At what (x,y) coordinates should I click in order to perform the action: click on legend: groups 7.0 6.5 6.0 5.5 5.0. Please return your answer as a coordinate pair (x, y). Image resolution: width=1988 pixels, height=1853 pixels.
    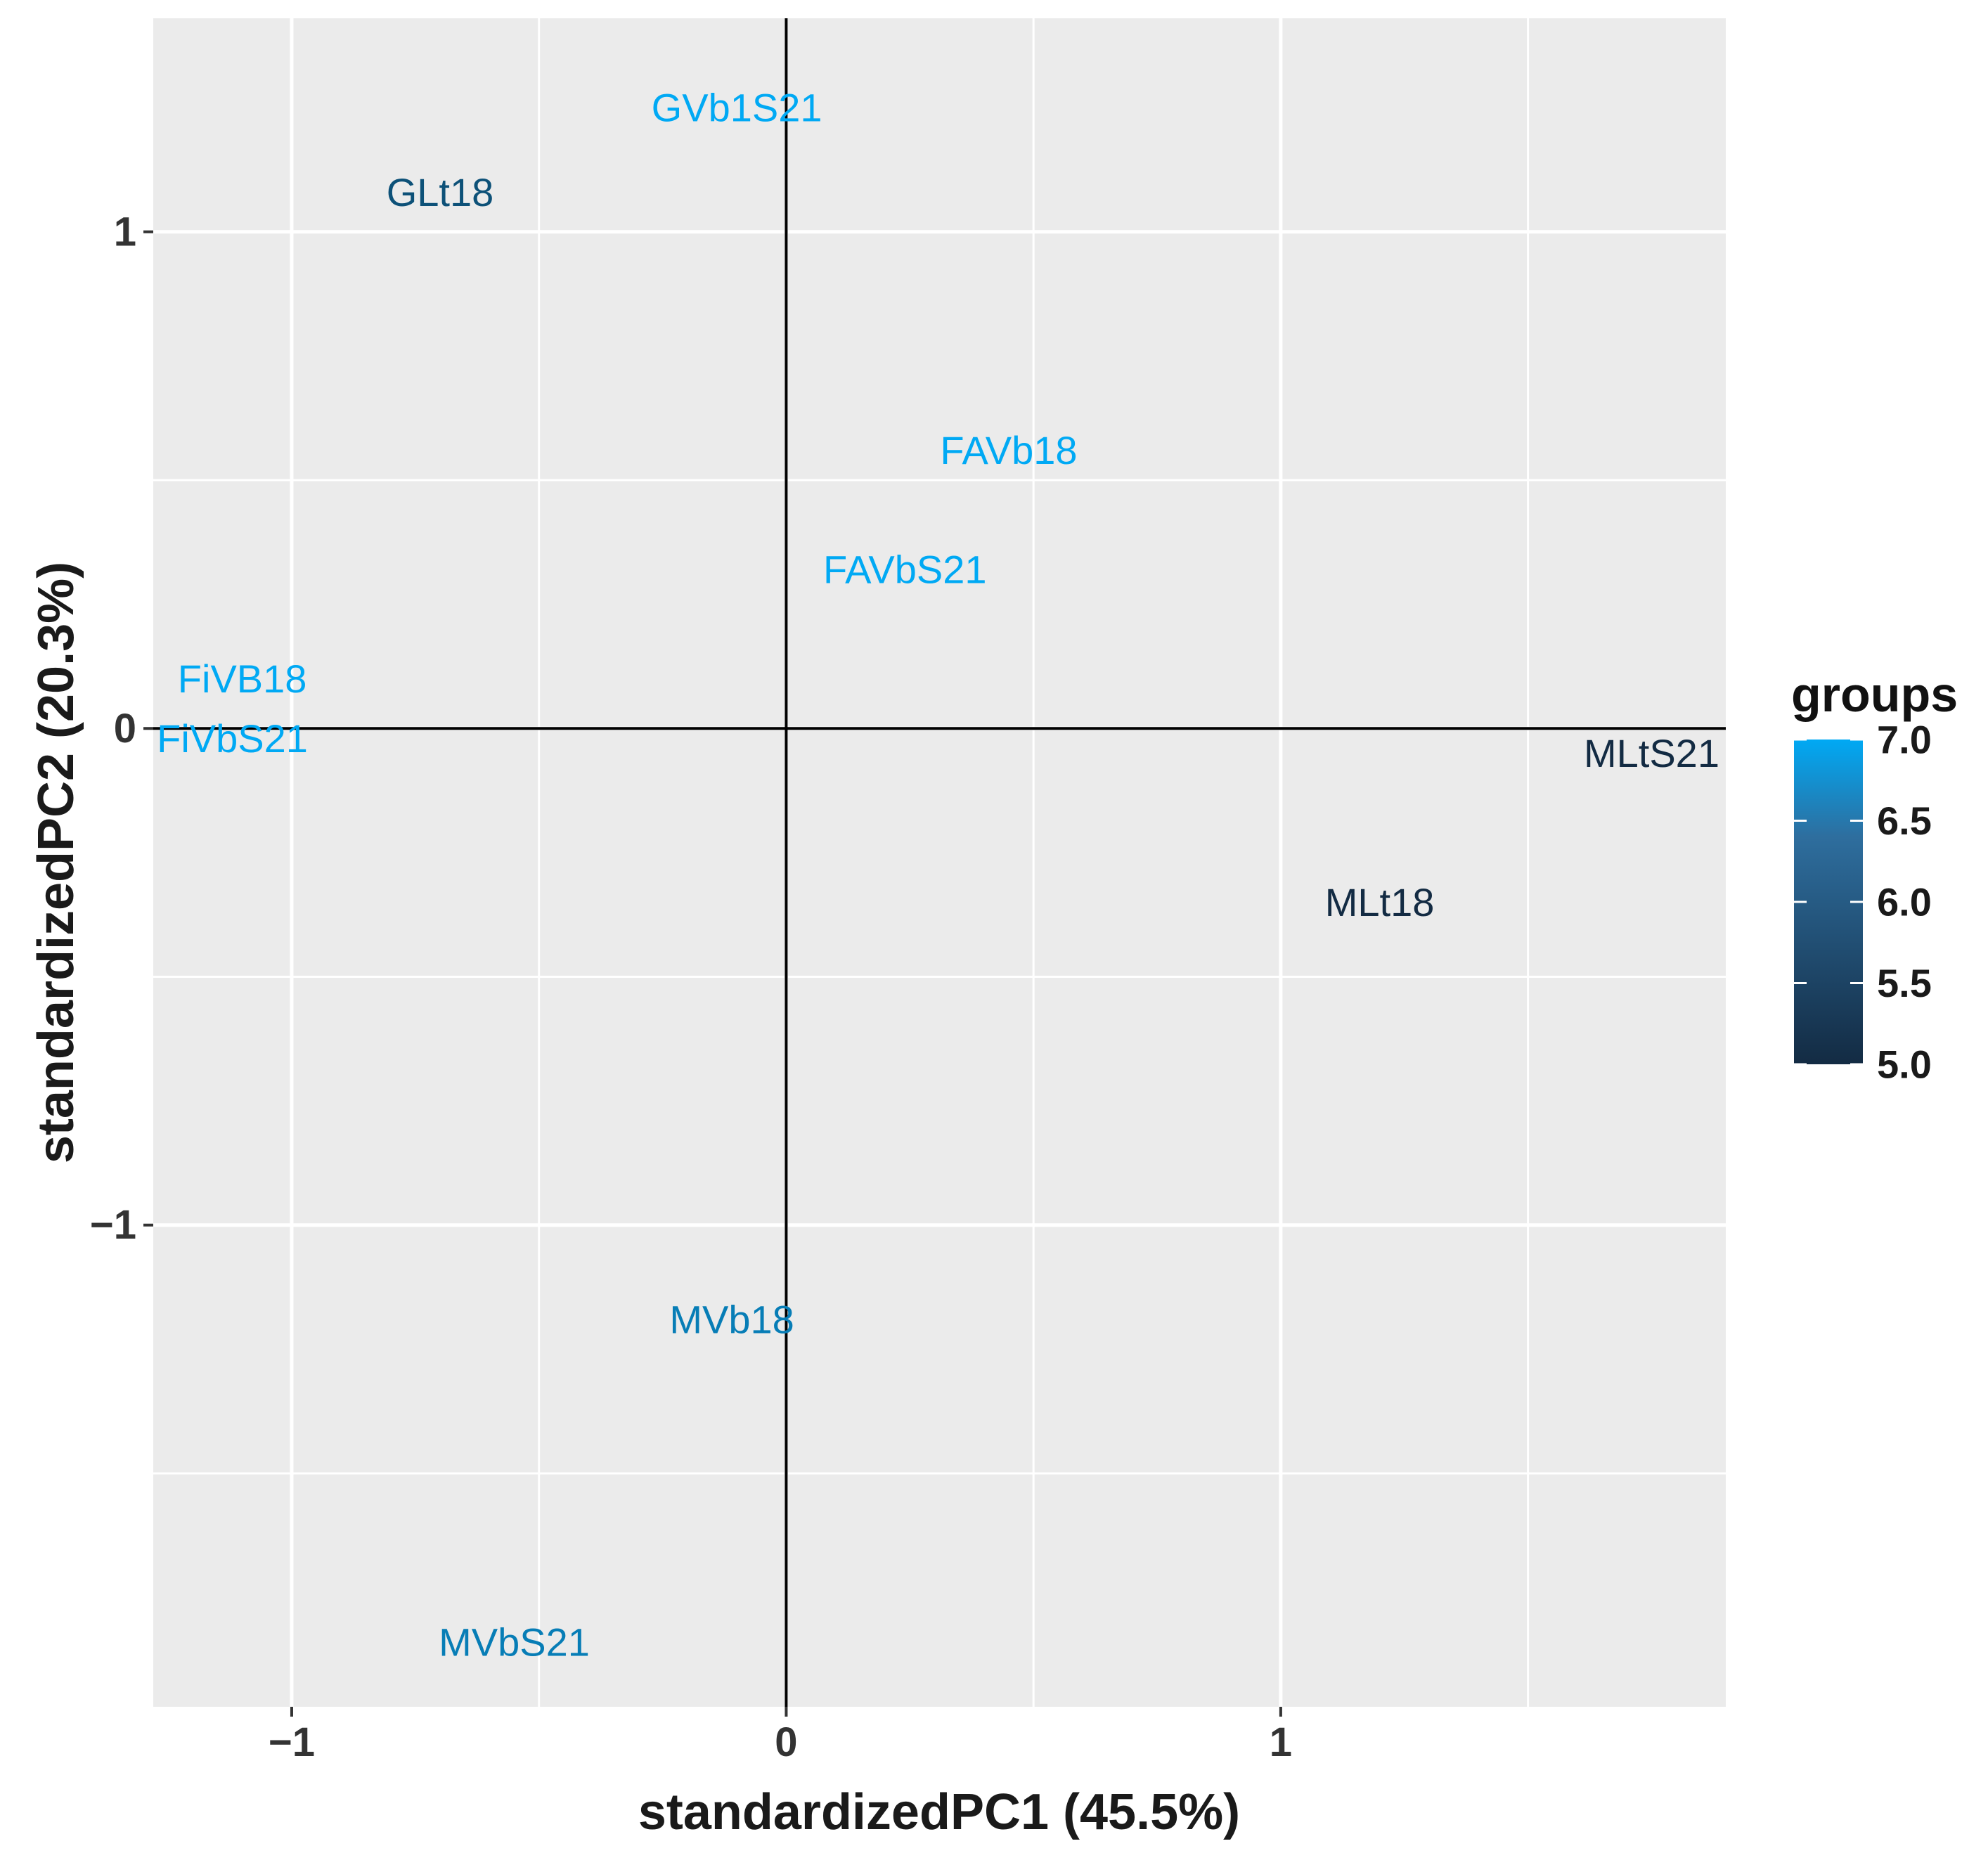
    Looking at the image, I should click on (1874, 877).